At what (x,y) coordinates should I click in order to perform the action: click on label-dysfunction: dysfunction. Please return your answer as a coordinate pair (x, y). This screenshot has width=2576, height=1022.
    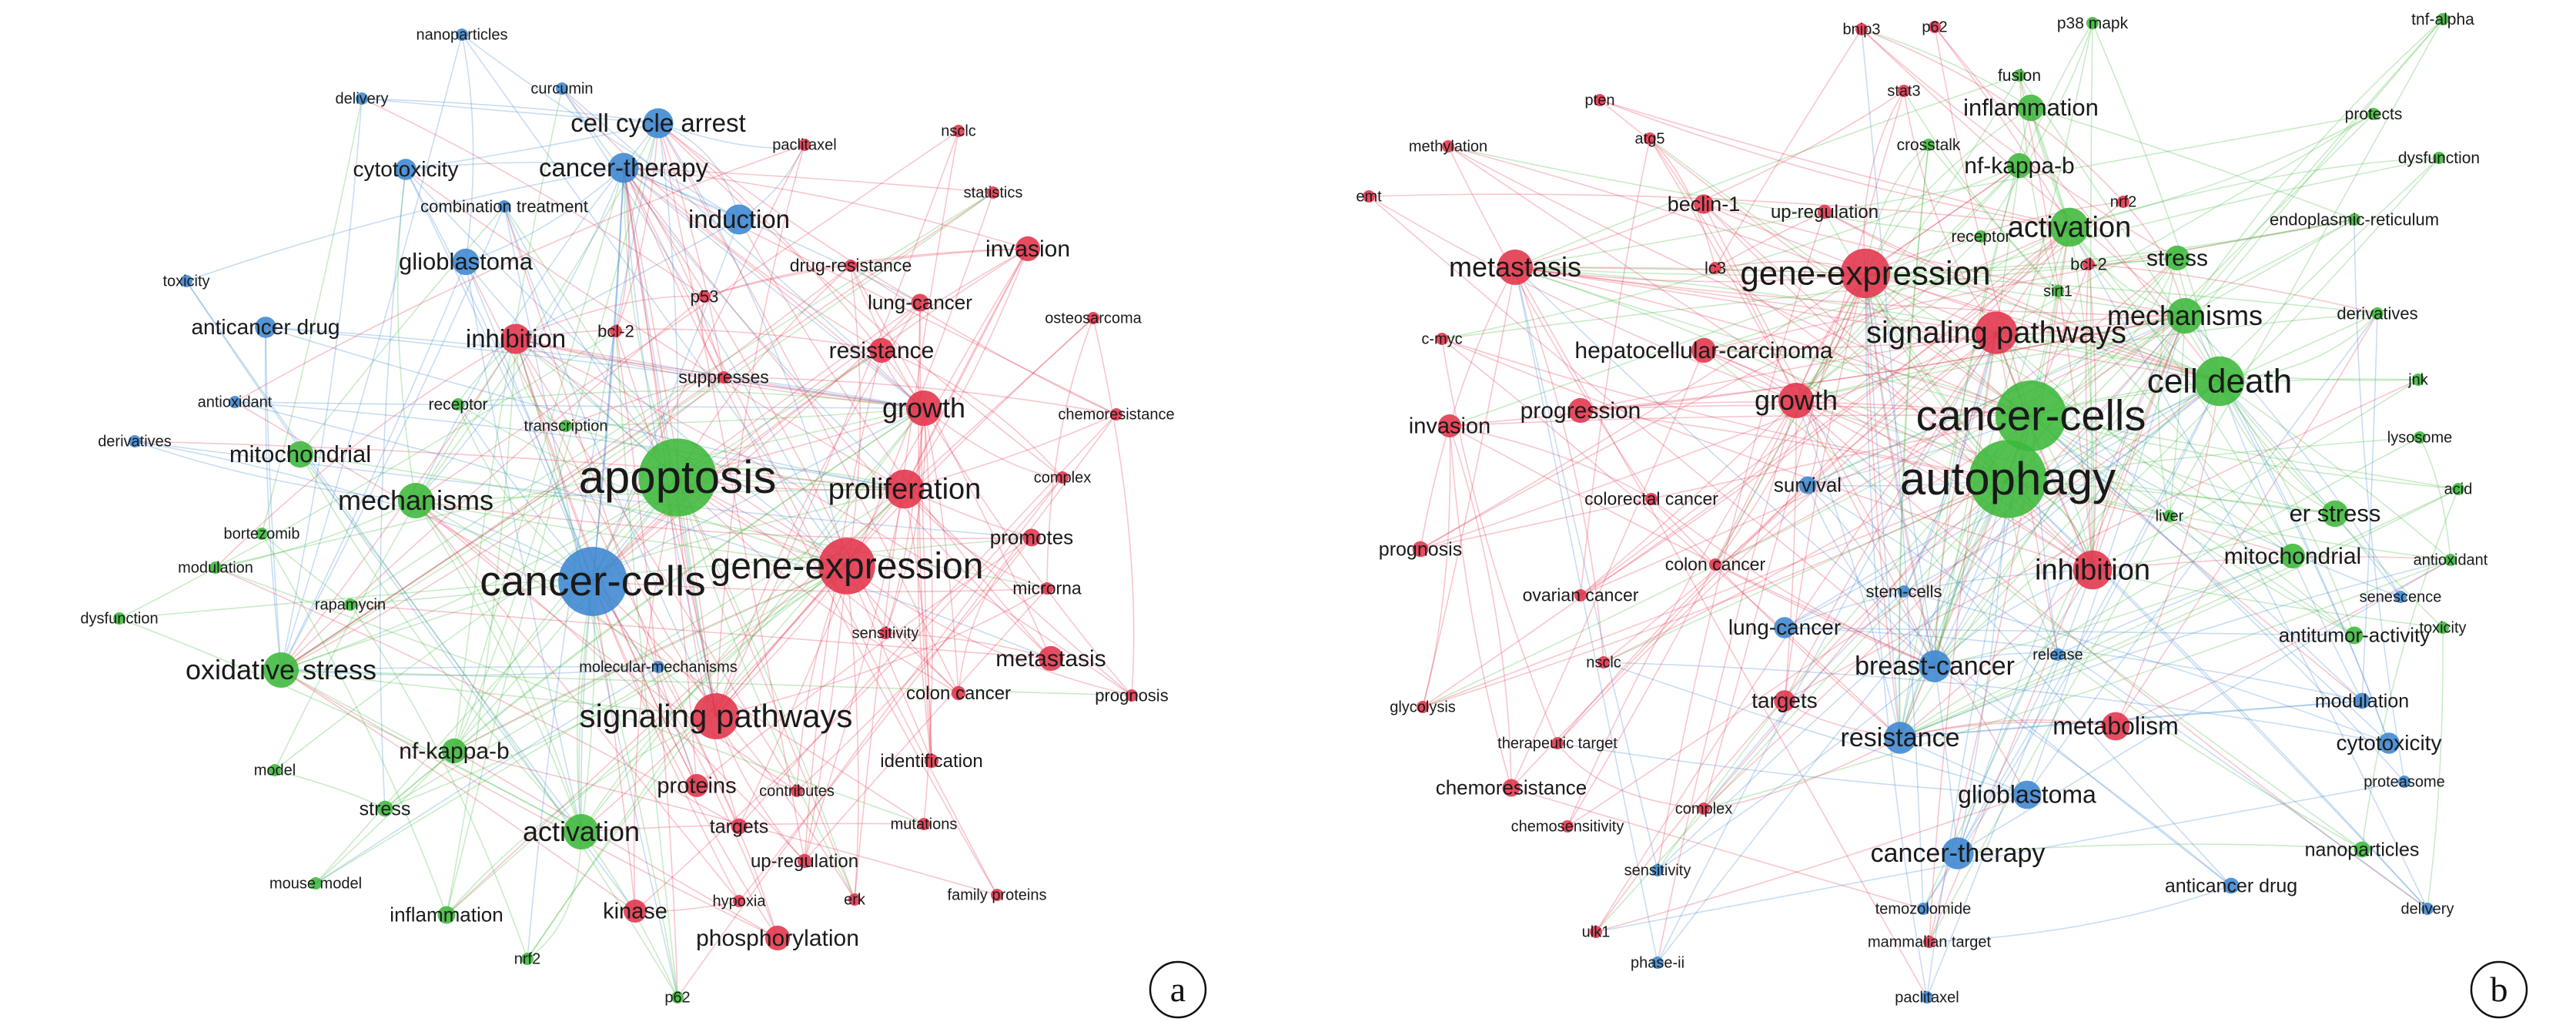
    Looking at the image, I should click on (2439, 158).